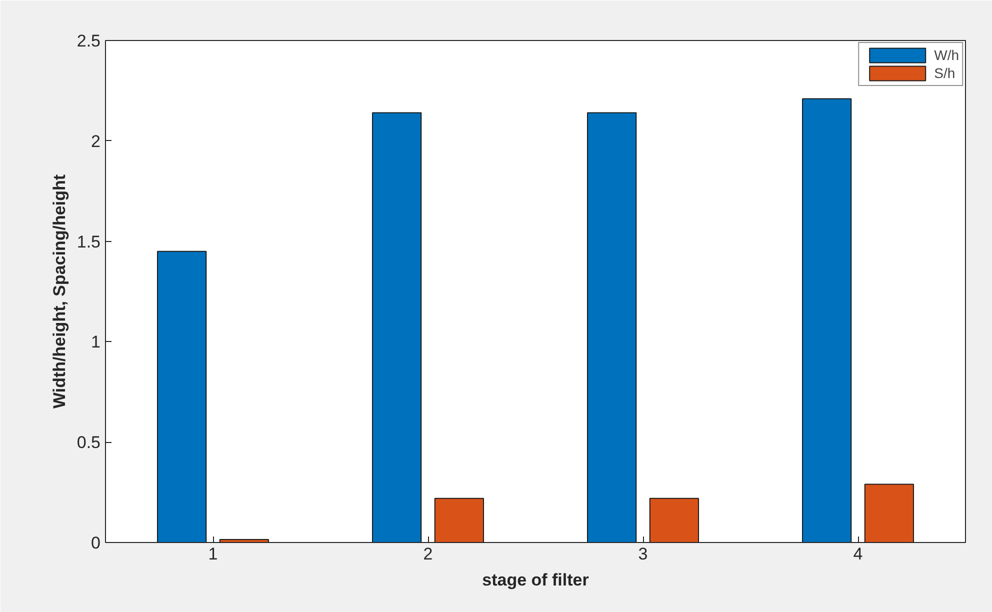 The height and width of the screenshot is (612, 992). I want to click on x-tick-label: 1, so click(213, 554).